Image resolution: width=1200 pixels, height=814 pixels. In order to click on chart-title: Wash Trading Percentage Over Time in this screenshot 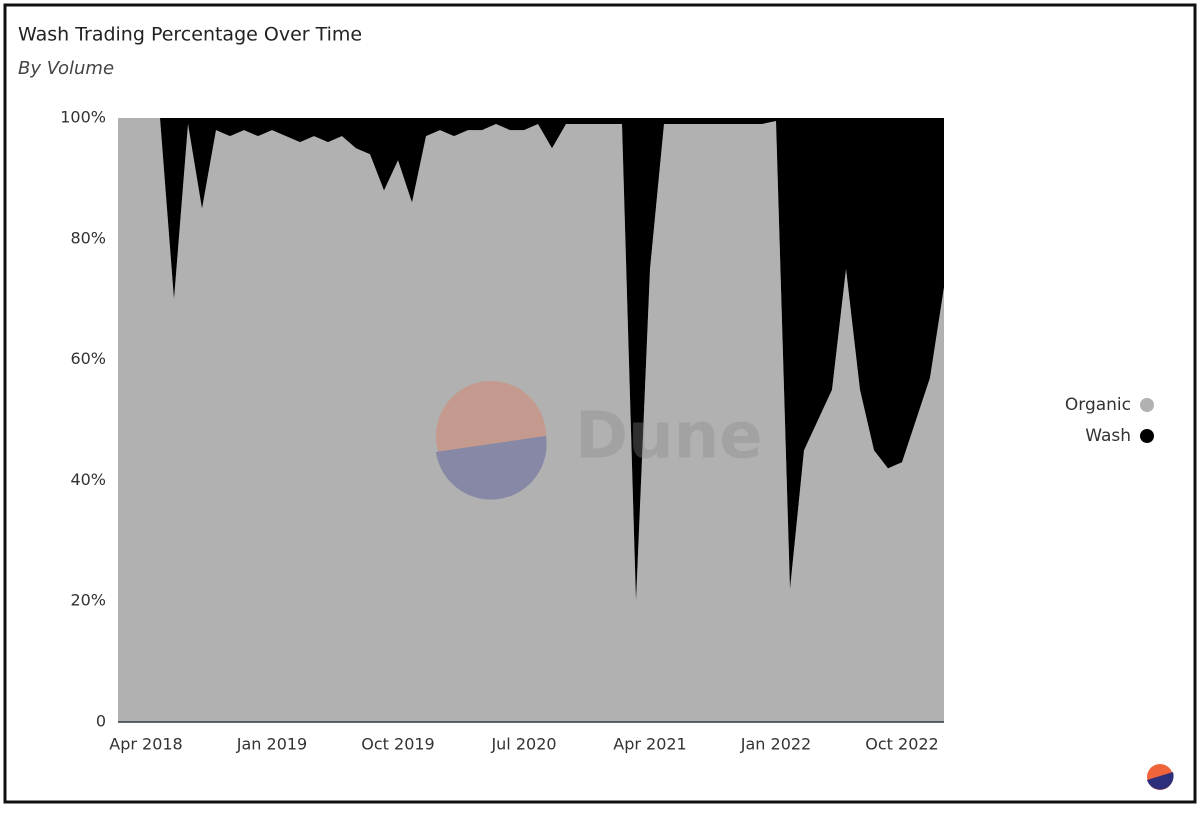, I will do `click(190, 35)`.